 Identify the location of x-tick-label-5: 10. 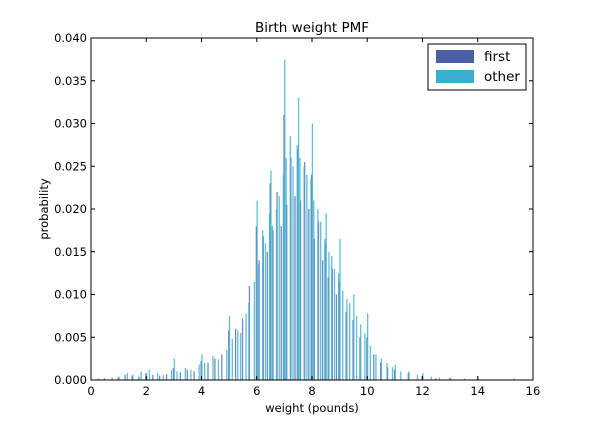
(367, 391).